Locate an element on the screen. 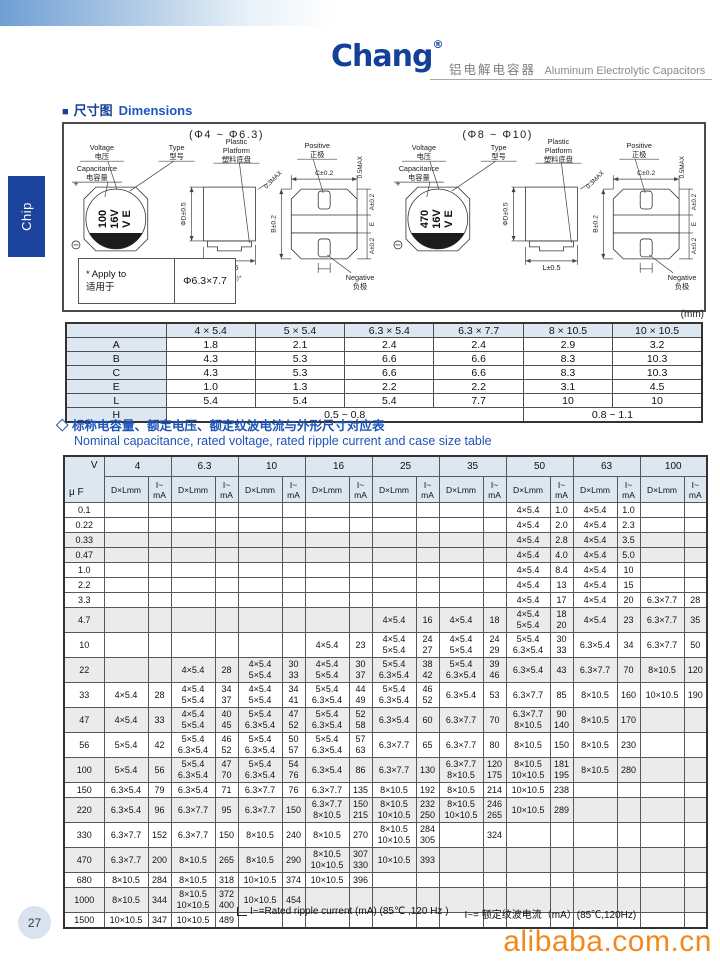 The width and height of the screenshot is (720, 969). brand-logo: Chang® is located at coordinates (387, 56).